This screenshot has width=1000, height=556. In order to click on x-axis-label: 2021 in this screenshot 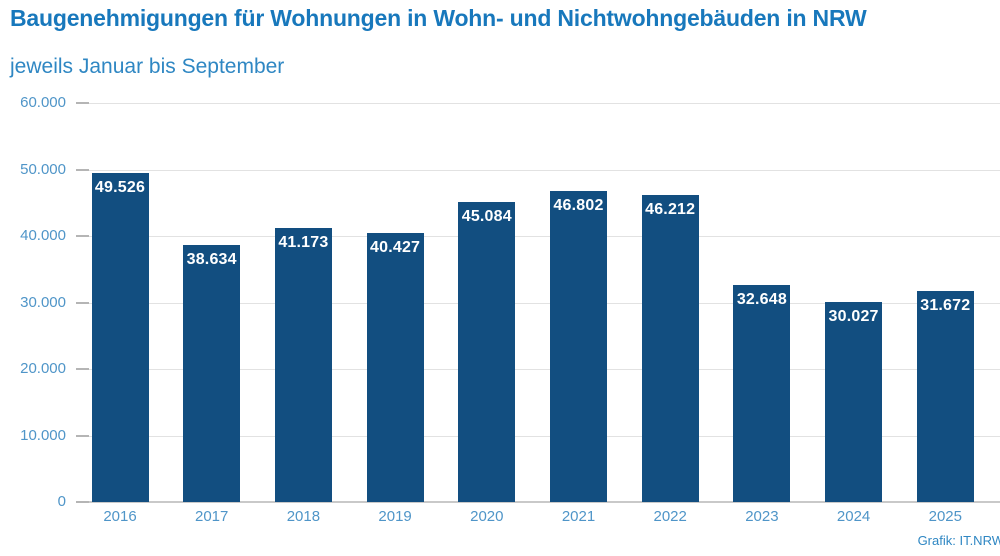, I will do `click(578, 516)`.